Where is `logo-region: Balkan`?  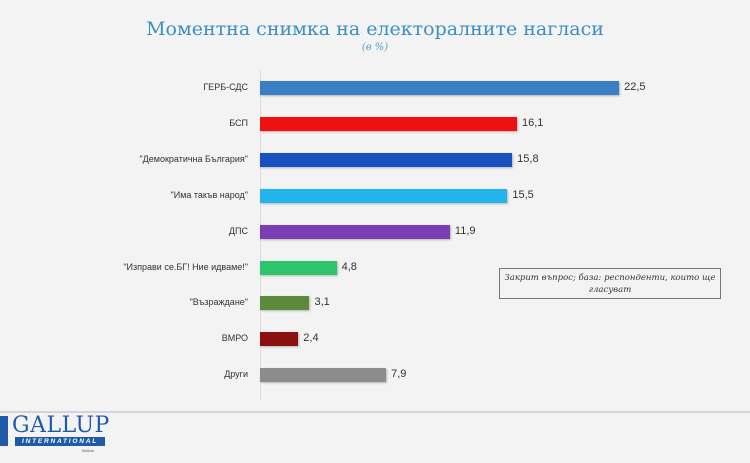
logo-region: Balkan is located at coordinates (88, 450).